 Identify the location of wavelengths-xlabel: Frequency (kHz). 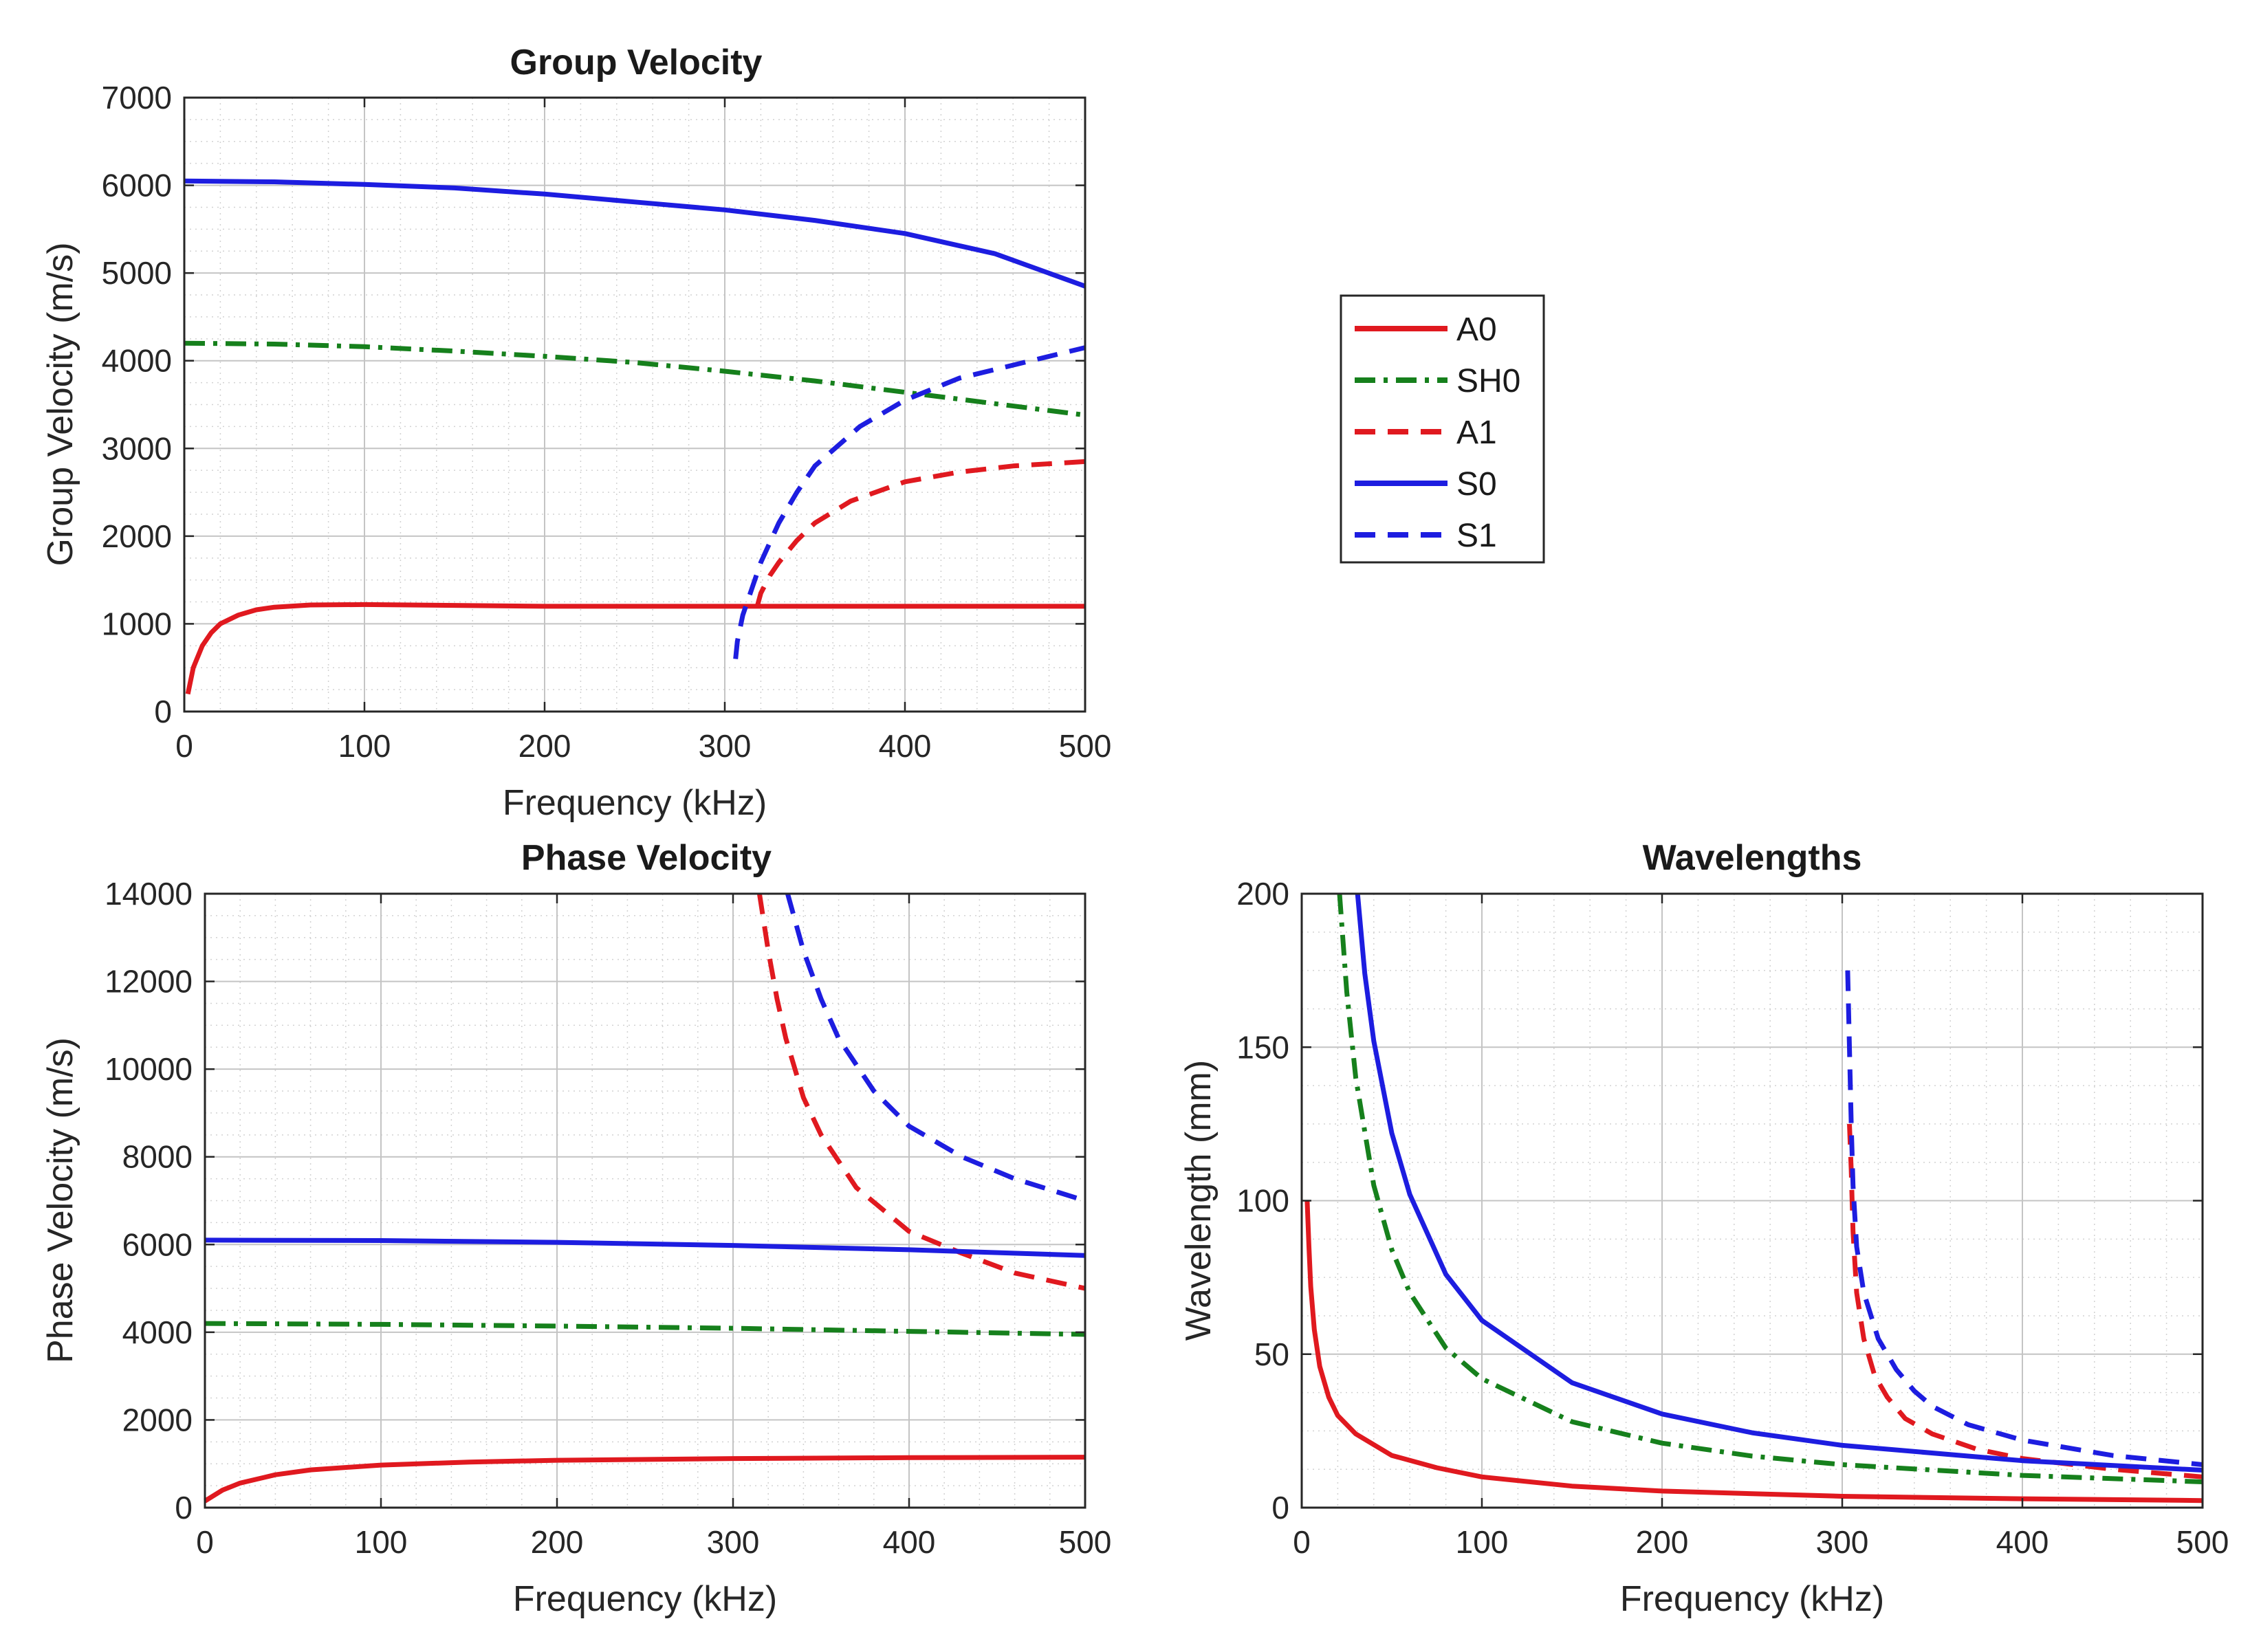
(1752, 1599).